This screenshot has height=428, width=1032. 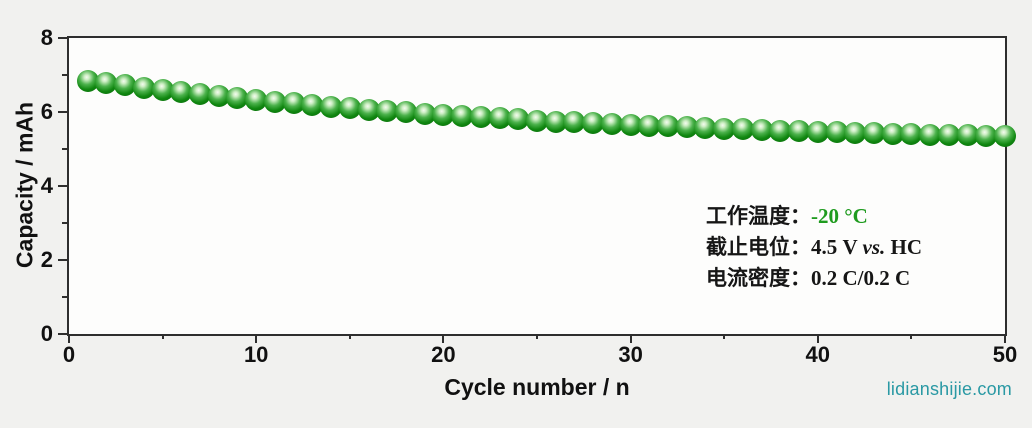 What do you see at coordinates (818, 354) in the screenshot?
I see `x-tick-label: 40` at bounding box center [818, 354].